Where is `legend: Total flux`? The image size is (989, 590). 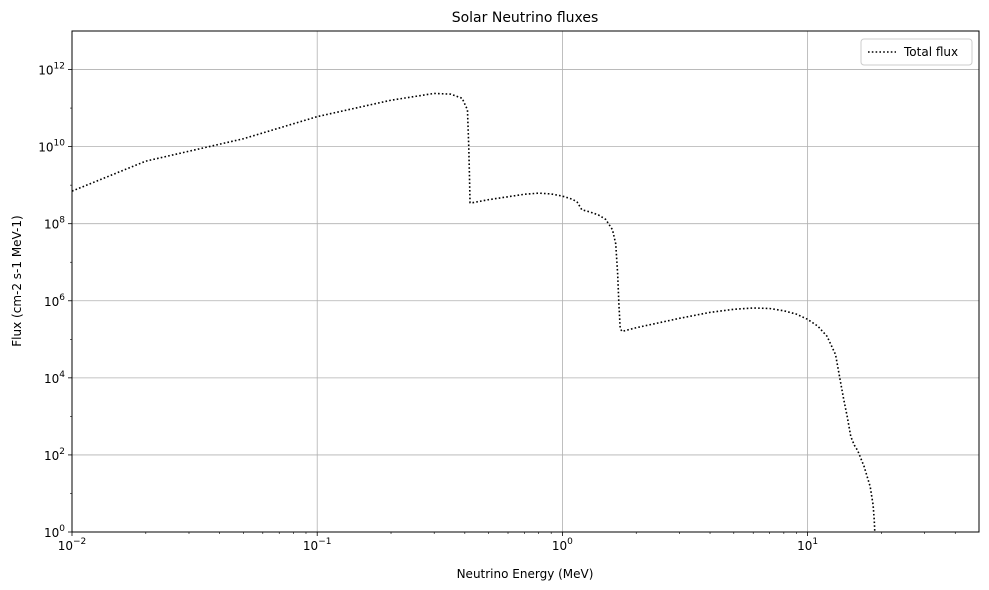 legend: Total flux is located at coordinates (916, 52).